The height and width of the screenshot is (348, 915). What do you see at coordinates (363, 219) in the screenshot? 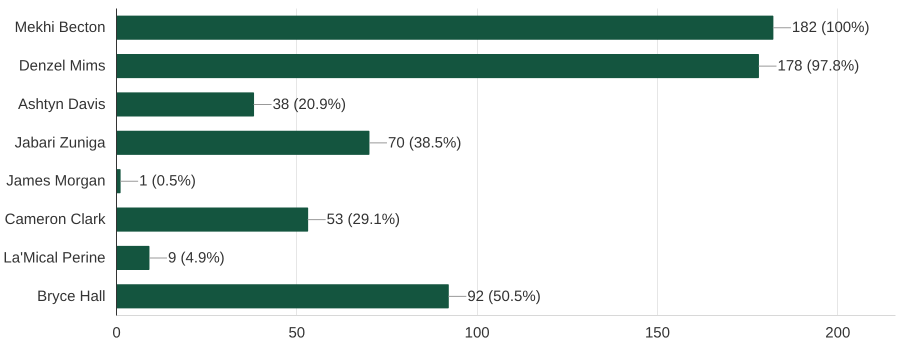
I see `data-label: 53 (29.1%)` at bounding box center [363, 219].